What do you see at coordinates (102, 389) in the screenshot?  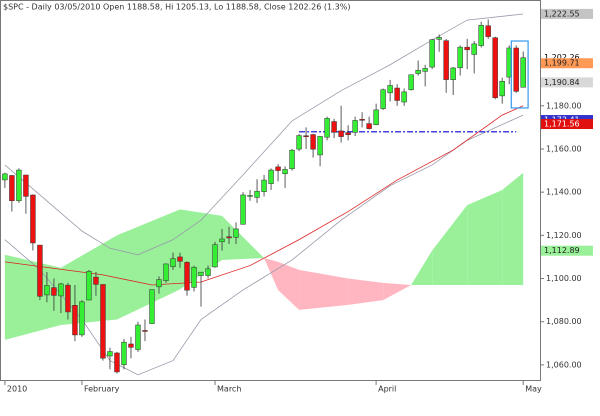 I see `x-tick-label: February` at bounding box center [102, 389].